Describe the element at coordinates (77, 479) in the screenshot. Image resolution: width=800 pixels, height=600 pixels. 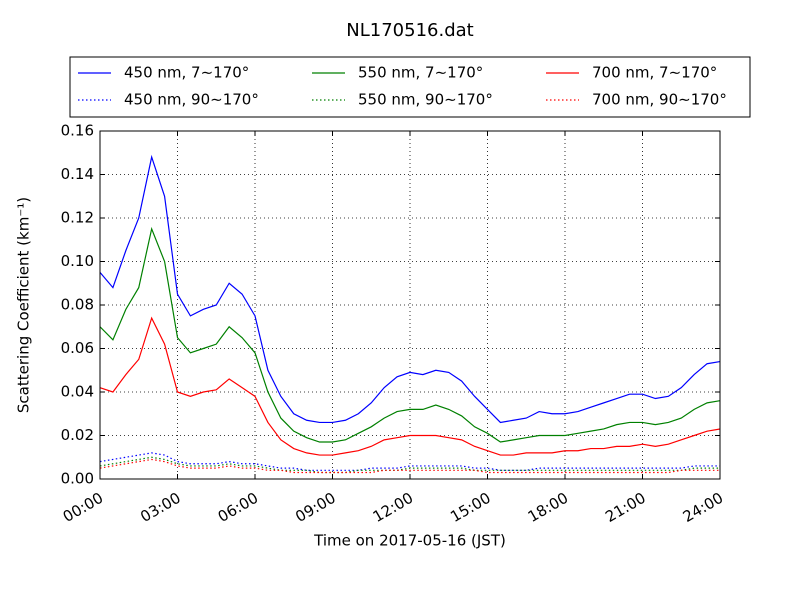
I see `y-tick-label: 0.00` at that location.